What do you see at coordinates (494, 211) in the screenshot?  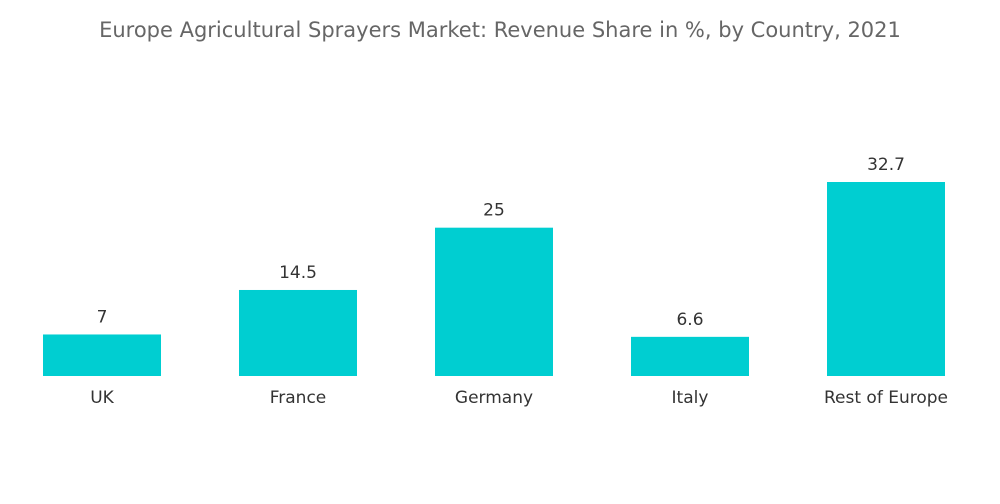 I see `value-label-germany: 25` at bounding box center [494, 211].